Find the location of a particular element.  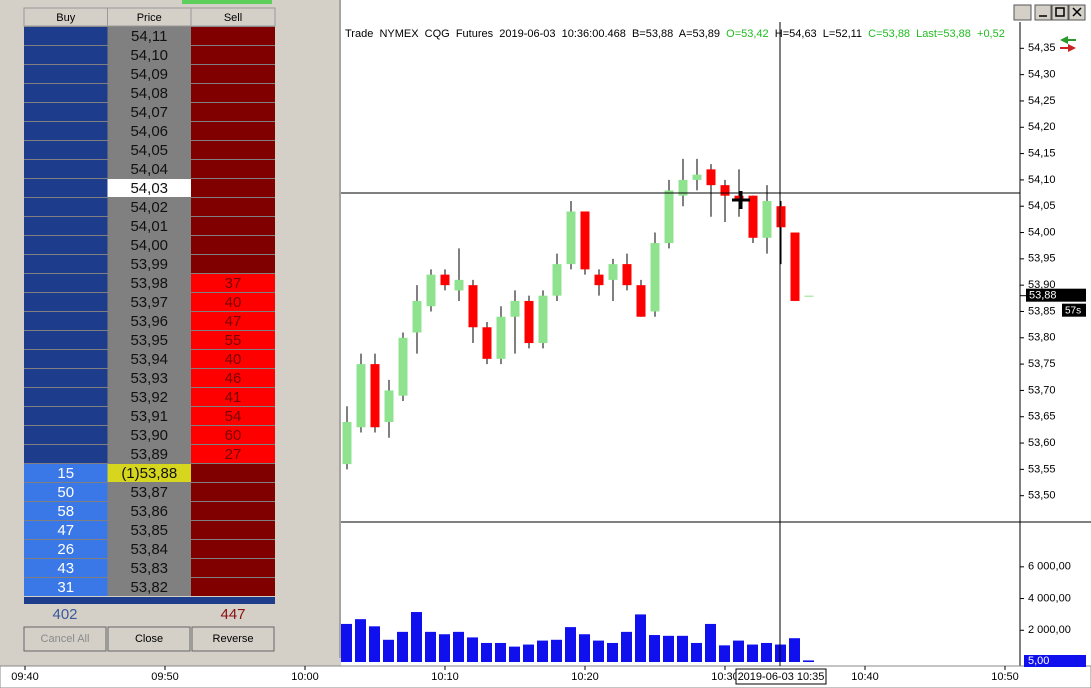

sell-size: 40 is located at coordinates (233, 359).